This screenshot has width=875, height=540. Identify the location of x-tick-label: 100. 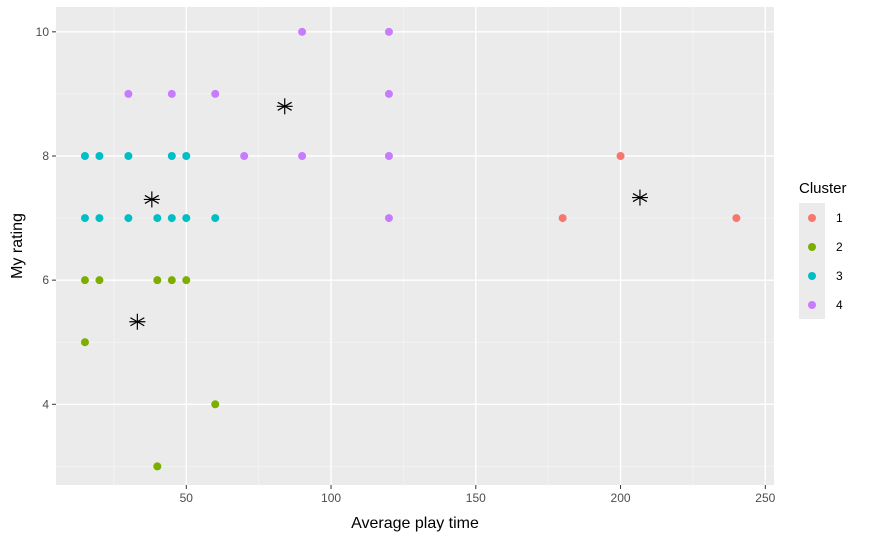
(331, 498).